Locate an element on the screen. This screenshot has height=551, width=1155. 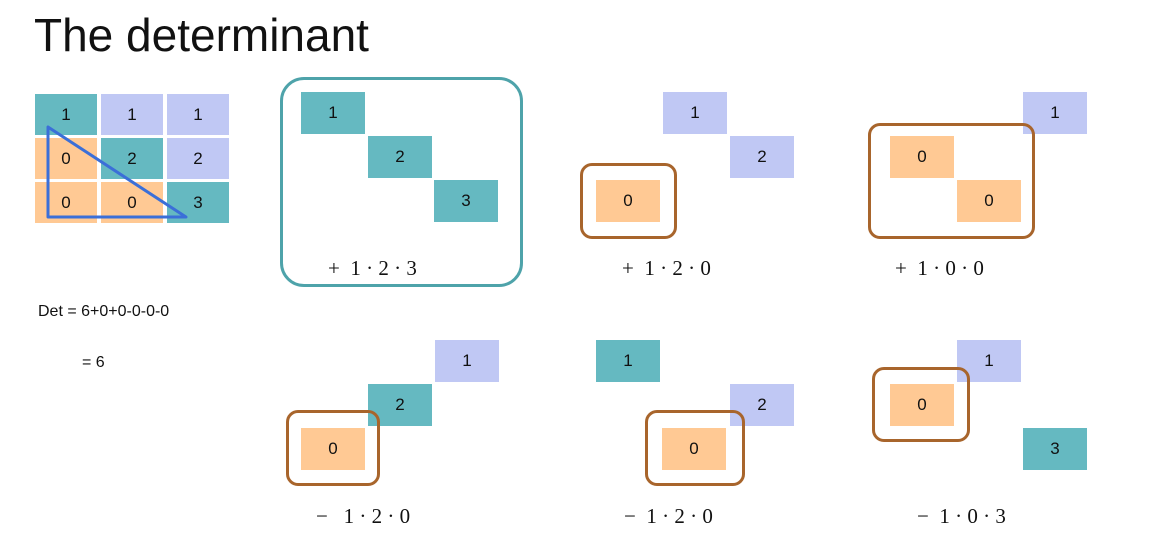
term-4-formula: − 1 · 2 · 0 is located at coordinates (363, 516).